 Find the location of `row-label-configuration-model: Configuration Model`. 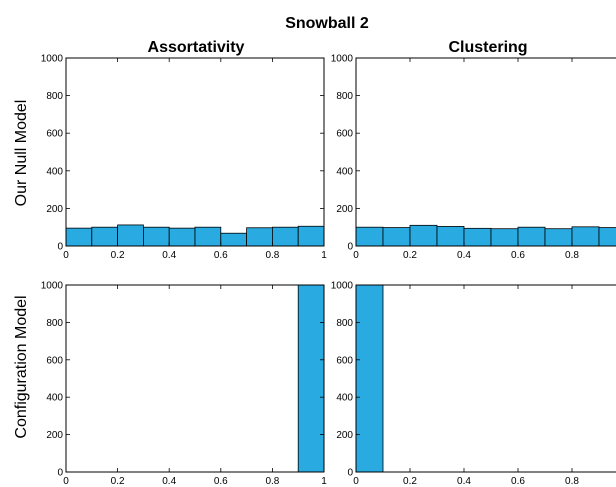

row-label-configuration-model: Configuration Model is located at coordinates (21, 366).